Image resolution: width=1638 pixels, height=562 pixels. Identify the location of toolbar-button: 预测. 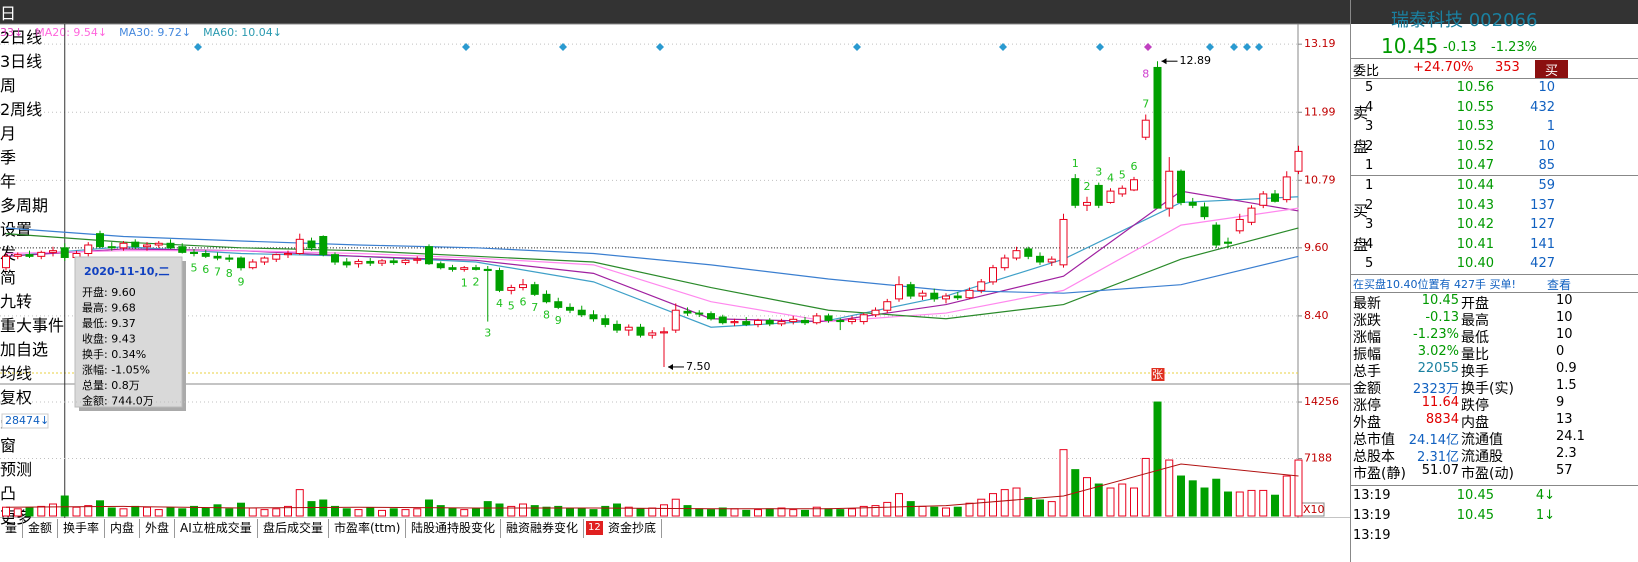
(16, 469).